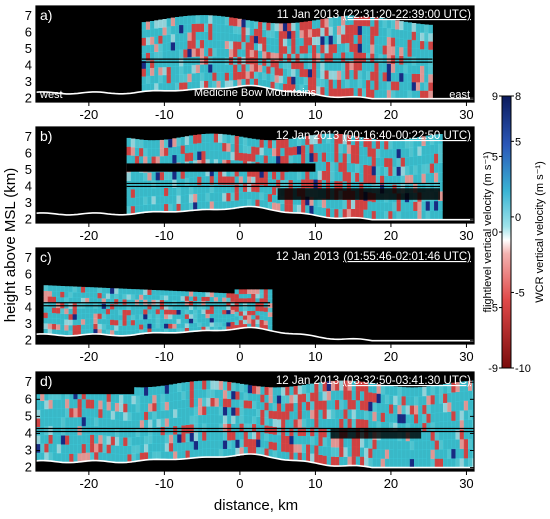  Describe the element at coordinates (506, 232) in the screenshot. I see `colorbar-gradient` at that location.